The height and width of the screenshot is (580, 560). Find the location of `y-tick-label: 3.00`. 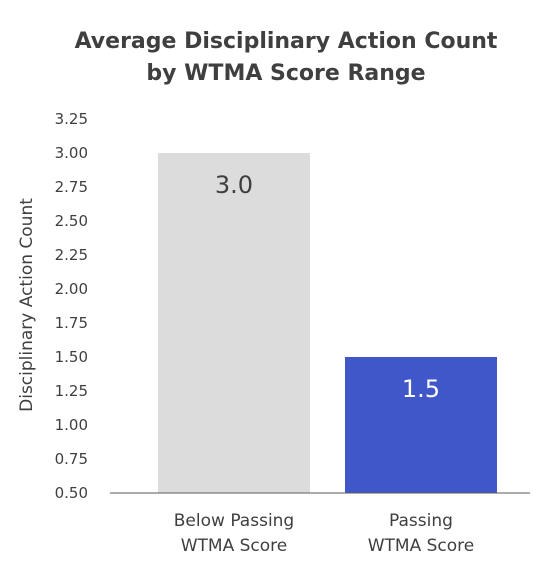

y-tick-label: 3.00 is located at coordinates (71, 153).